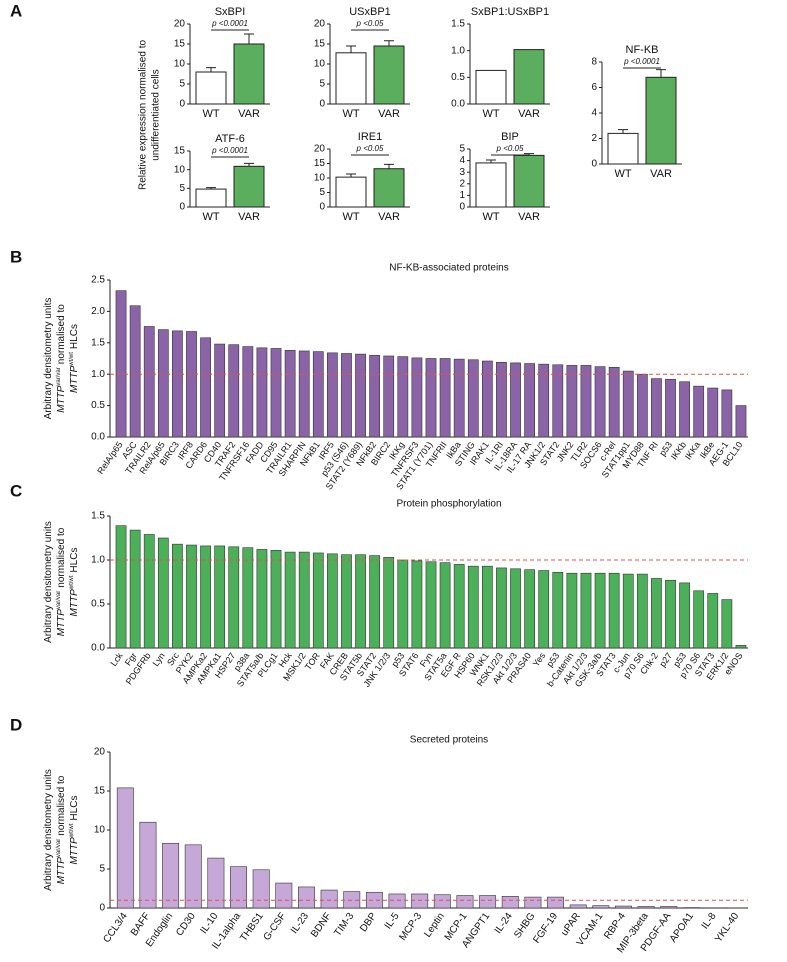  What do you see at coordinates (98, 280) in the screenshot?
I see `y-tick-label: 2.5` at bounding box center [98, 280].